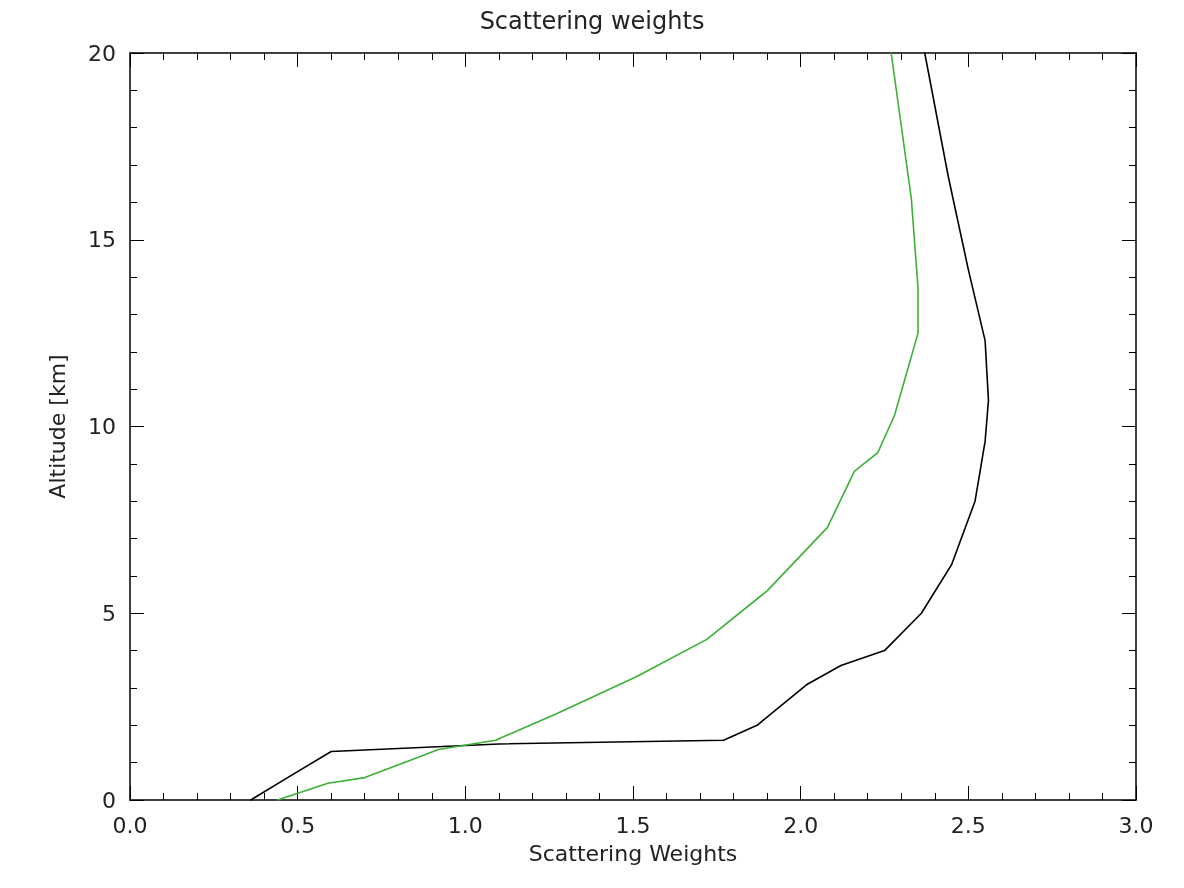 The image size is (1184, 888). I want to click on x-tick-label: 0.0, so click(130, 825).